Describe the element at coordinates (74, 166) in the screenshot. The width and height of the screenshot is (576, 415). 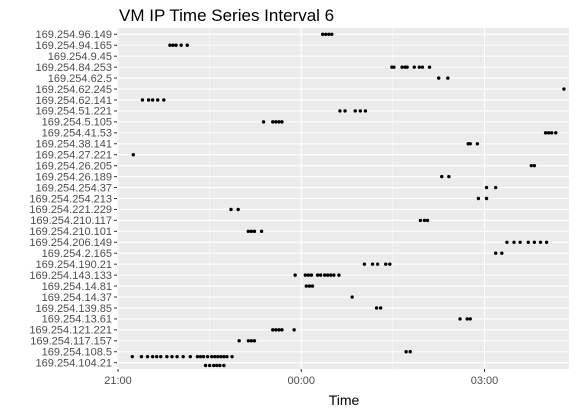
I see `y-tick-label: 169.254.26.205` at that location.